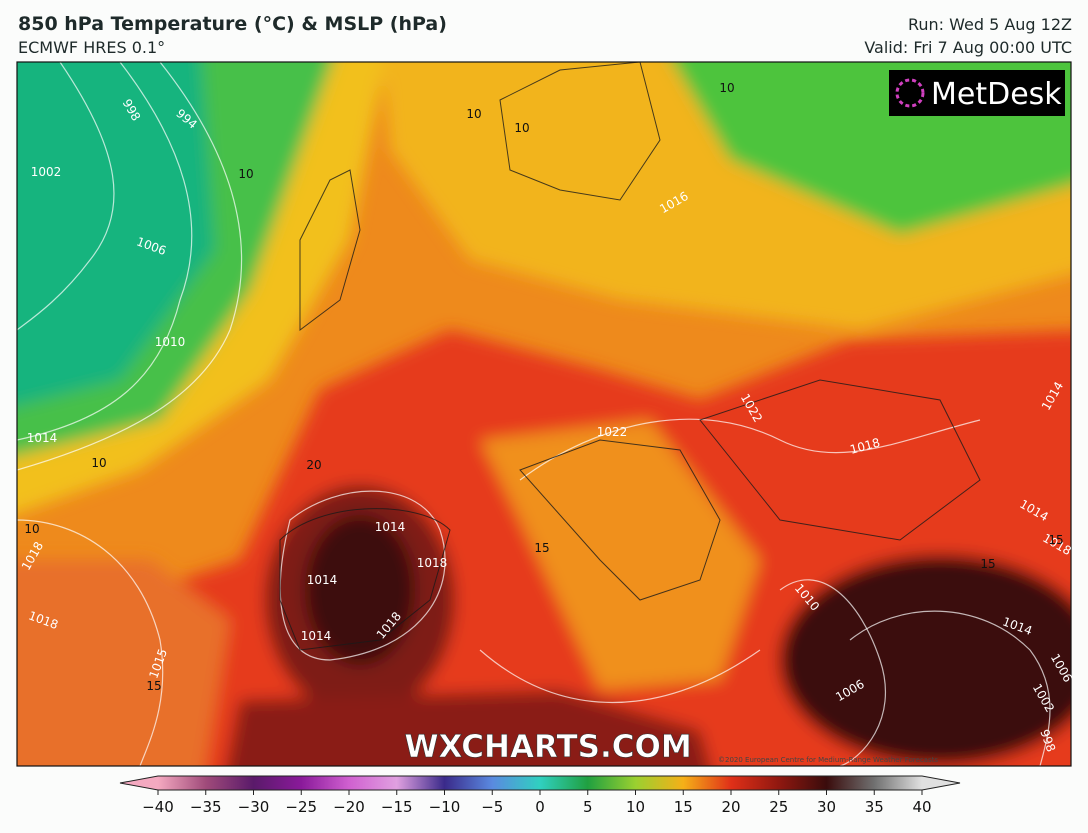  What do you see at coordinates (397, 807) in the screenshot?
I see `colorbar-tick-label: −15` at bounding box center [397, 807].